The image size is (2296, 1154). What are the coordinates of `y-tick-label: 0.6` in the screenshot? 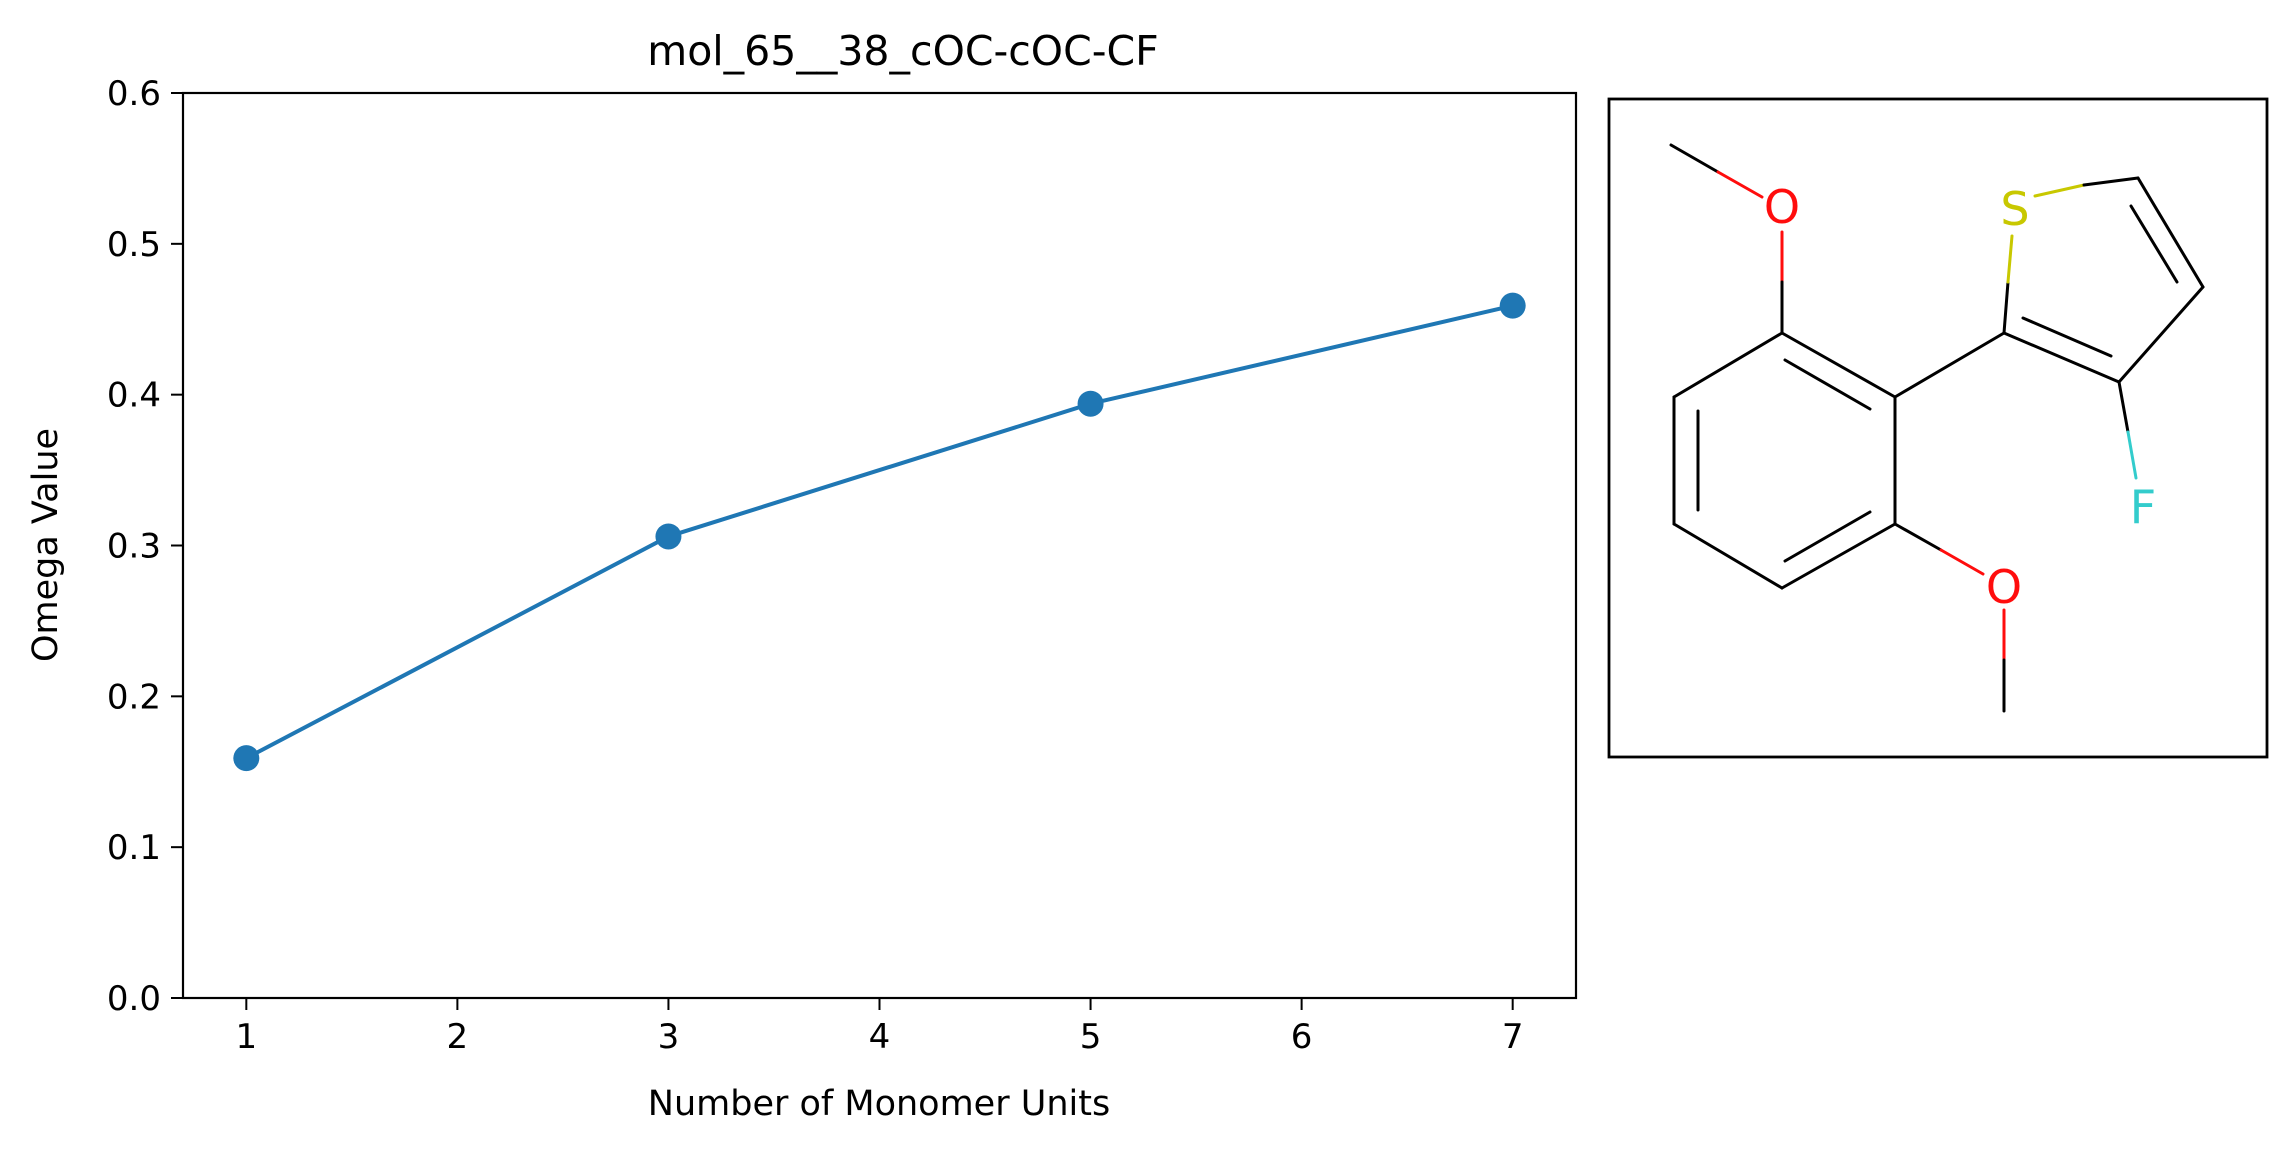 It's located at (134, 94).